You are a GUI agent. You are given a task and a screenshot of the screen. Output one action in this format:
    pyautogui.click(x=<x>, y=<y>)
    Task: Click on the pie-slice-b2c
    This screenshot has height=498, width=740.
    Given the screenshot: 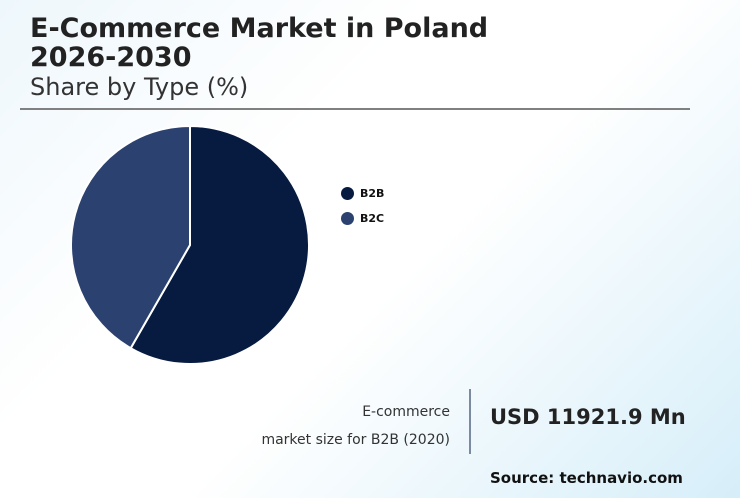 What is the action you would take?
    pyautogui.click(x=130, y=237)
    